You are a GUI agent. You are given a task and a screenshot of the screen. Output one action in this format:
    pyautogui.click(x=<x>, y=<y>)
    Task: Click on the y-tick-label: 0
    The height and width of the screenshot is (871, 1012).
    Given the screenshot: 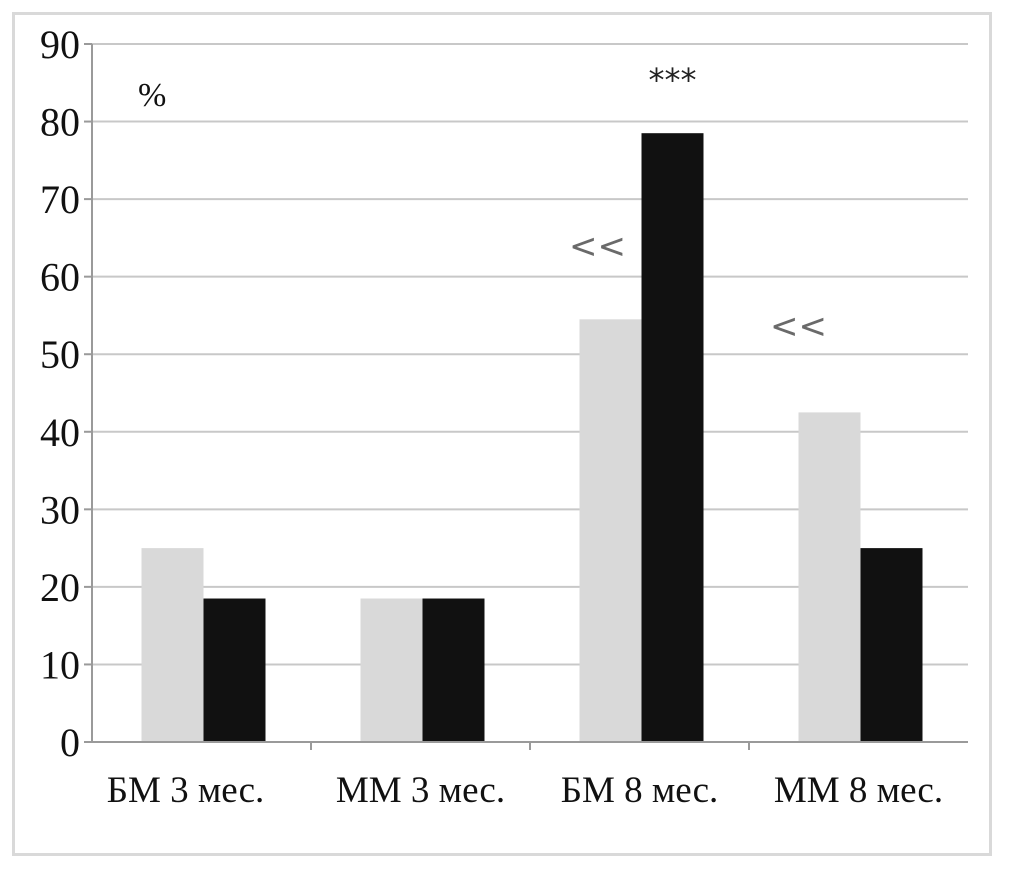 What is the action you would take?
    pyautogui.click(x=70, y=742)
    